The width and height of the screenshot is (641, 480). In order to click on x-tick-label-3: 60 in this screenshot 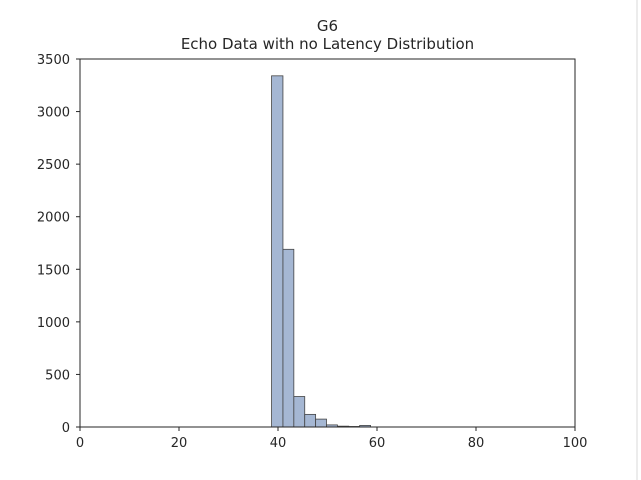, I will do `click(377, 443)`.